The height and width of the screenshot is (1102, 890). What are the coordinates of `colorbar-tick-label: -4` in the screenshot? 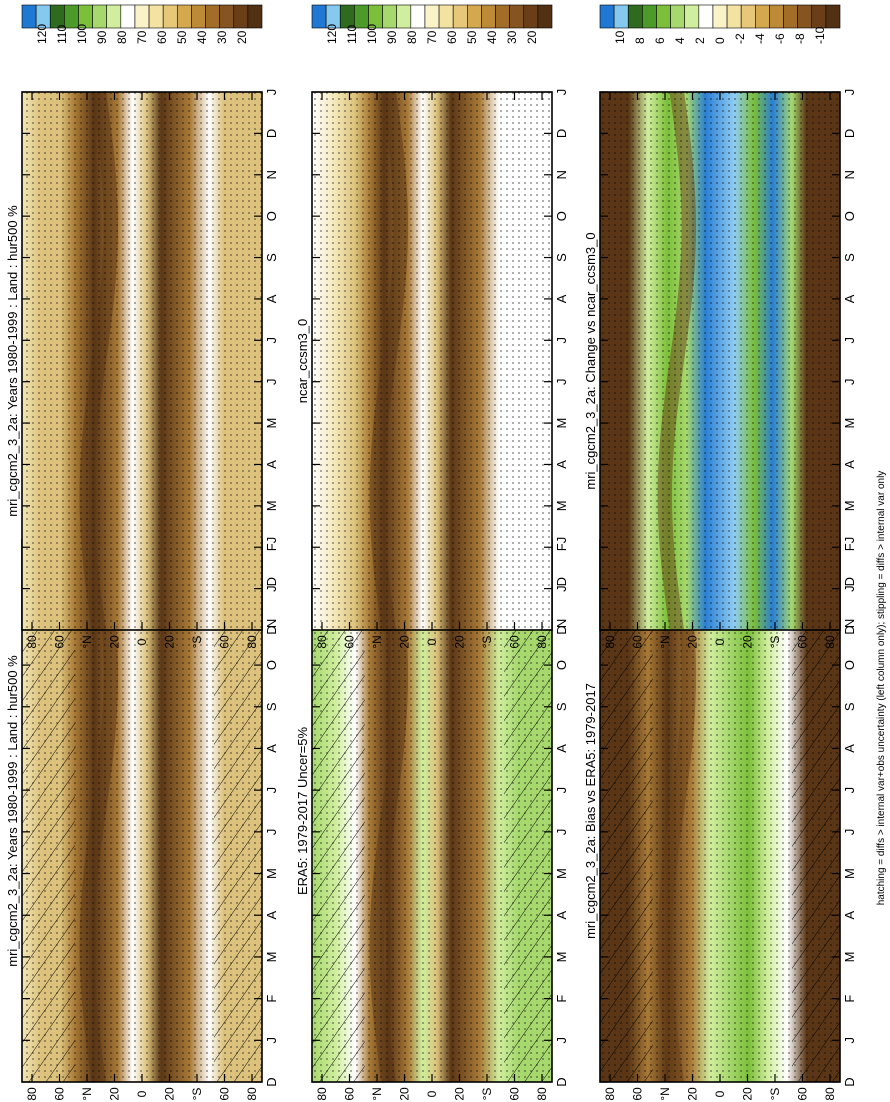 It's located at (760, 38).